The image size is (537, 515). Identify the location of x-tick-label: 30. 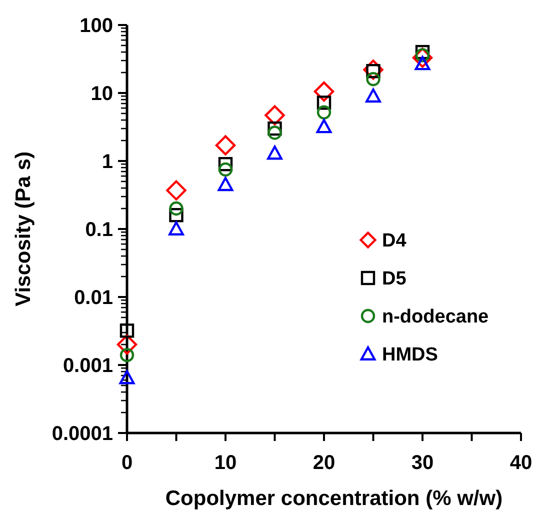
(422, 463).